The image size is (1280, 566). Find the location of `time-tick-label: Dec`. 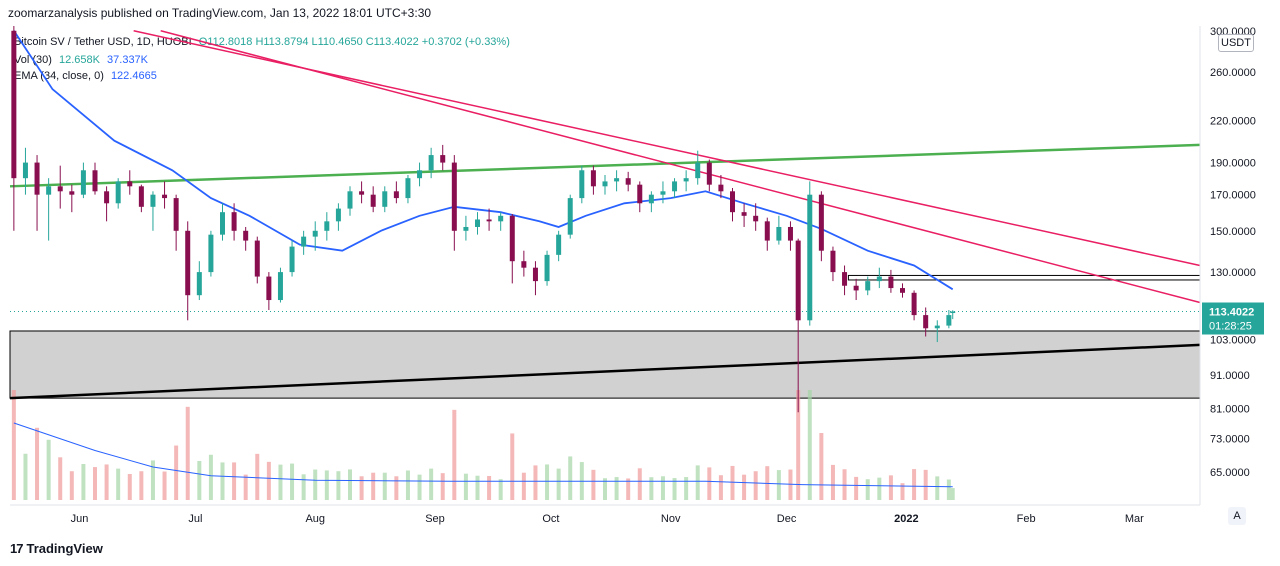

time-tick-label: Dec is located at coordinates (787, 519).